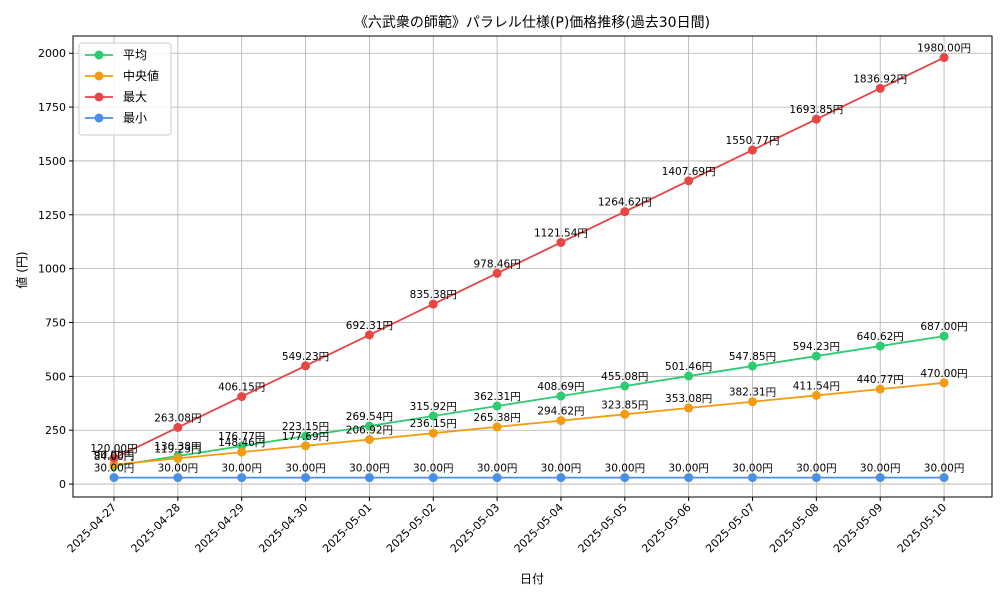  I want to click on data-label: 408.69円, so click(560, 387).